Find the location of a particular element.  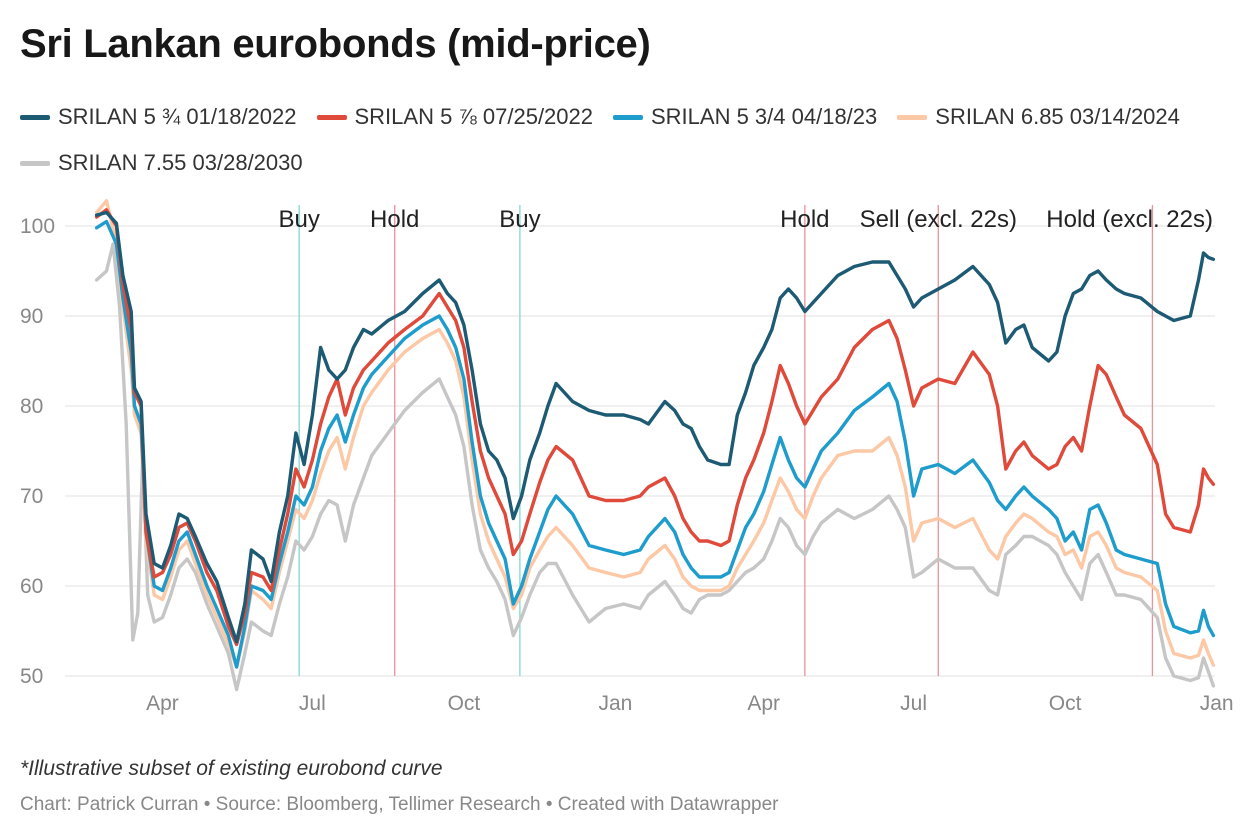

legend-item: SRILAN 5 ¾ 01/18/2022 is located at coordinates (158, 117).